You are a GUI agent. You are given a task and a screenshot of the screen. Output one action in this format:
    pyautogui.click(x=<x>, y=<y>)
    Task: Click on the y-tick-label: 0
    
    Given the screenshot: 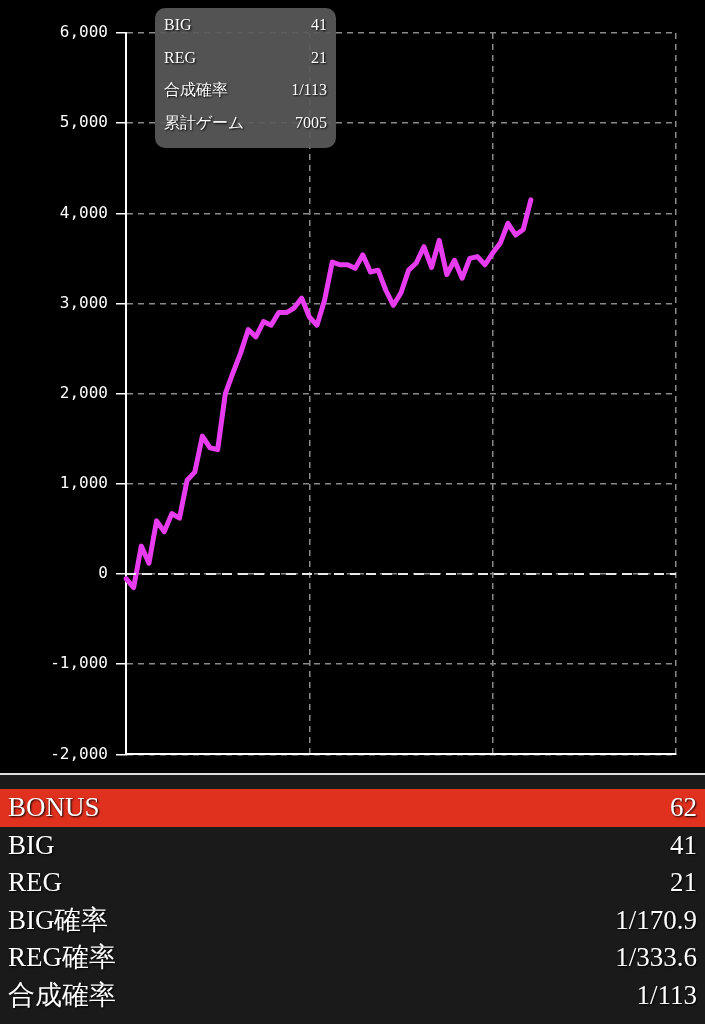 What is the action you would take?
    pyautogui.click(x=103, y=573)
    